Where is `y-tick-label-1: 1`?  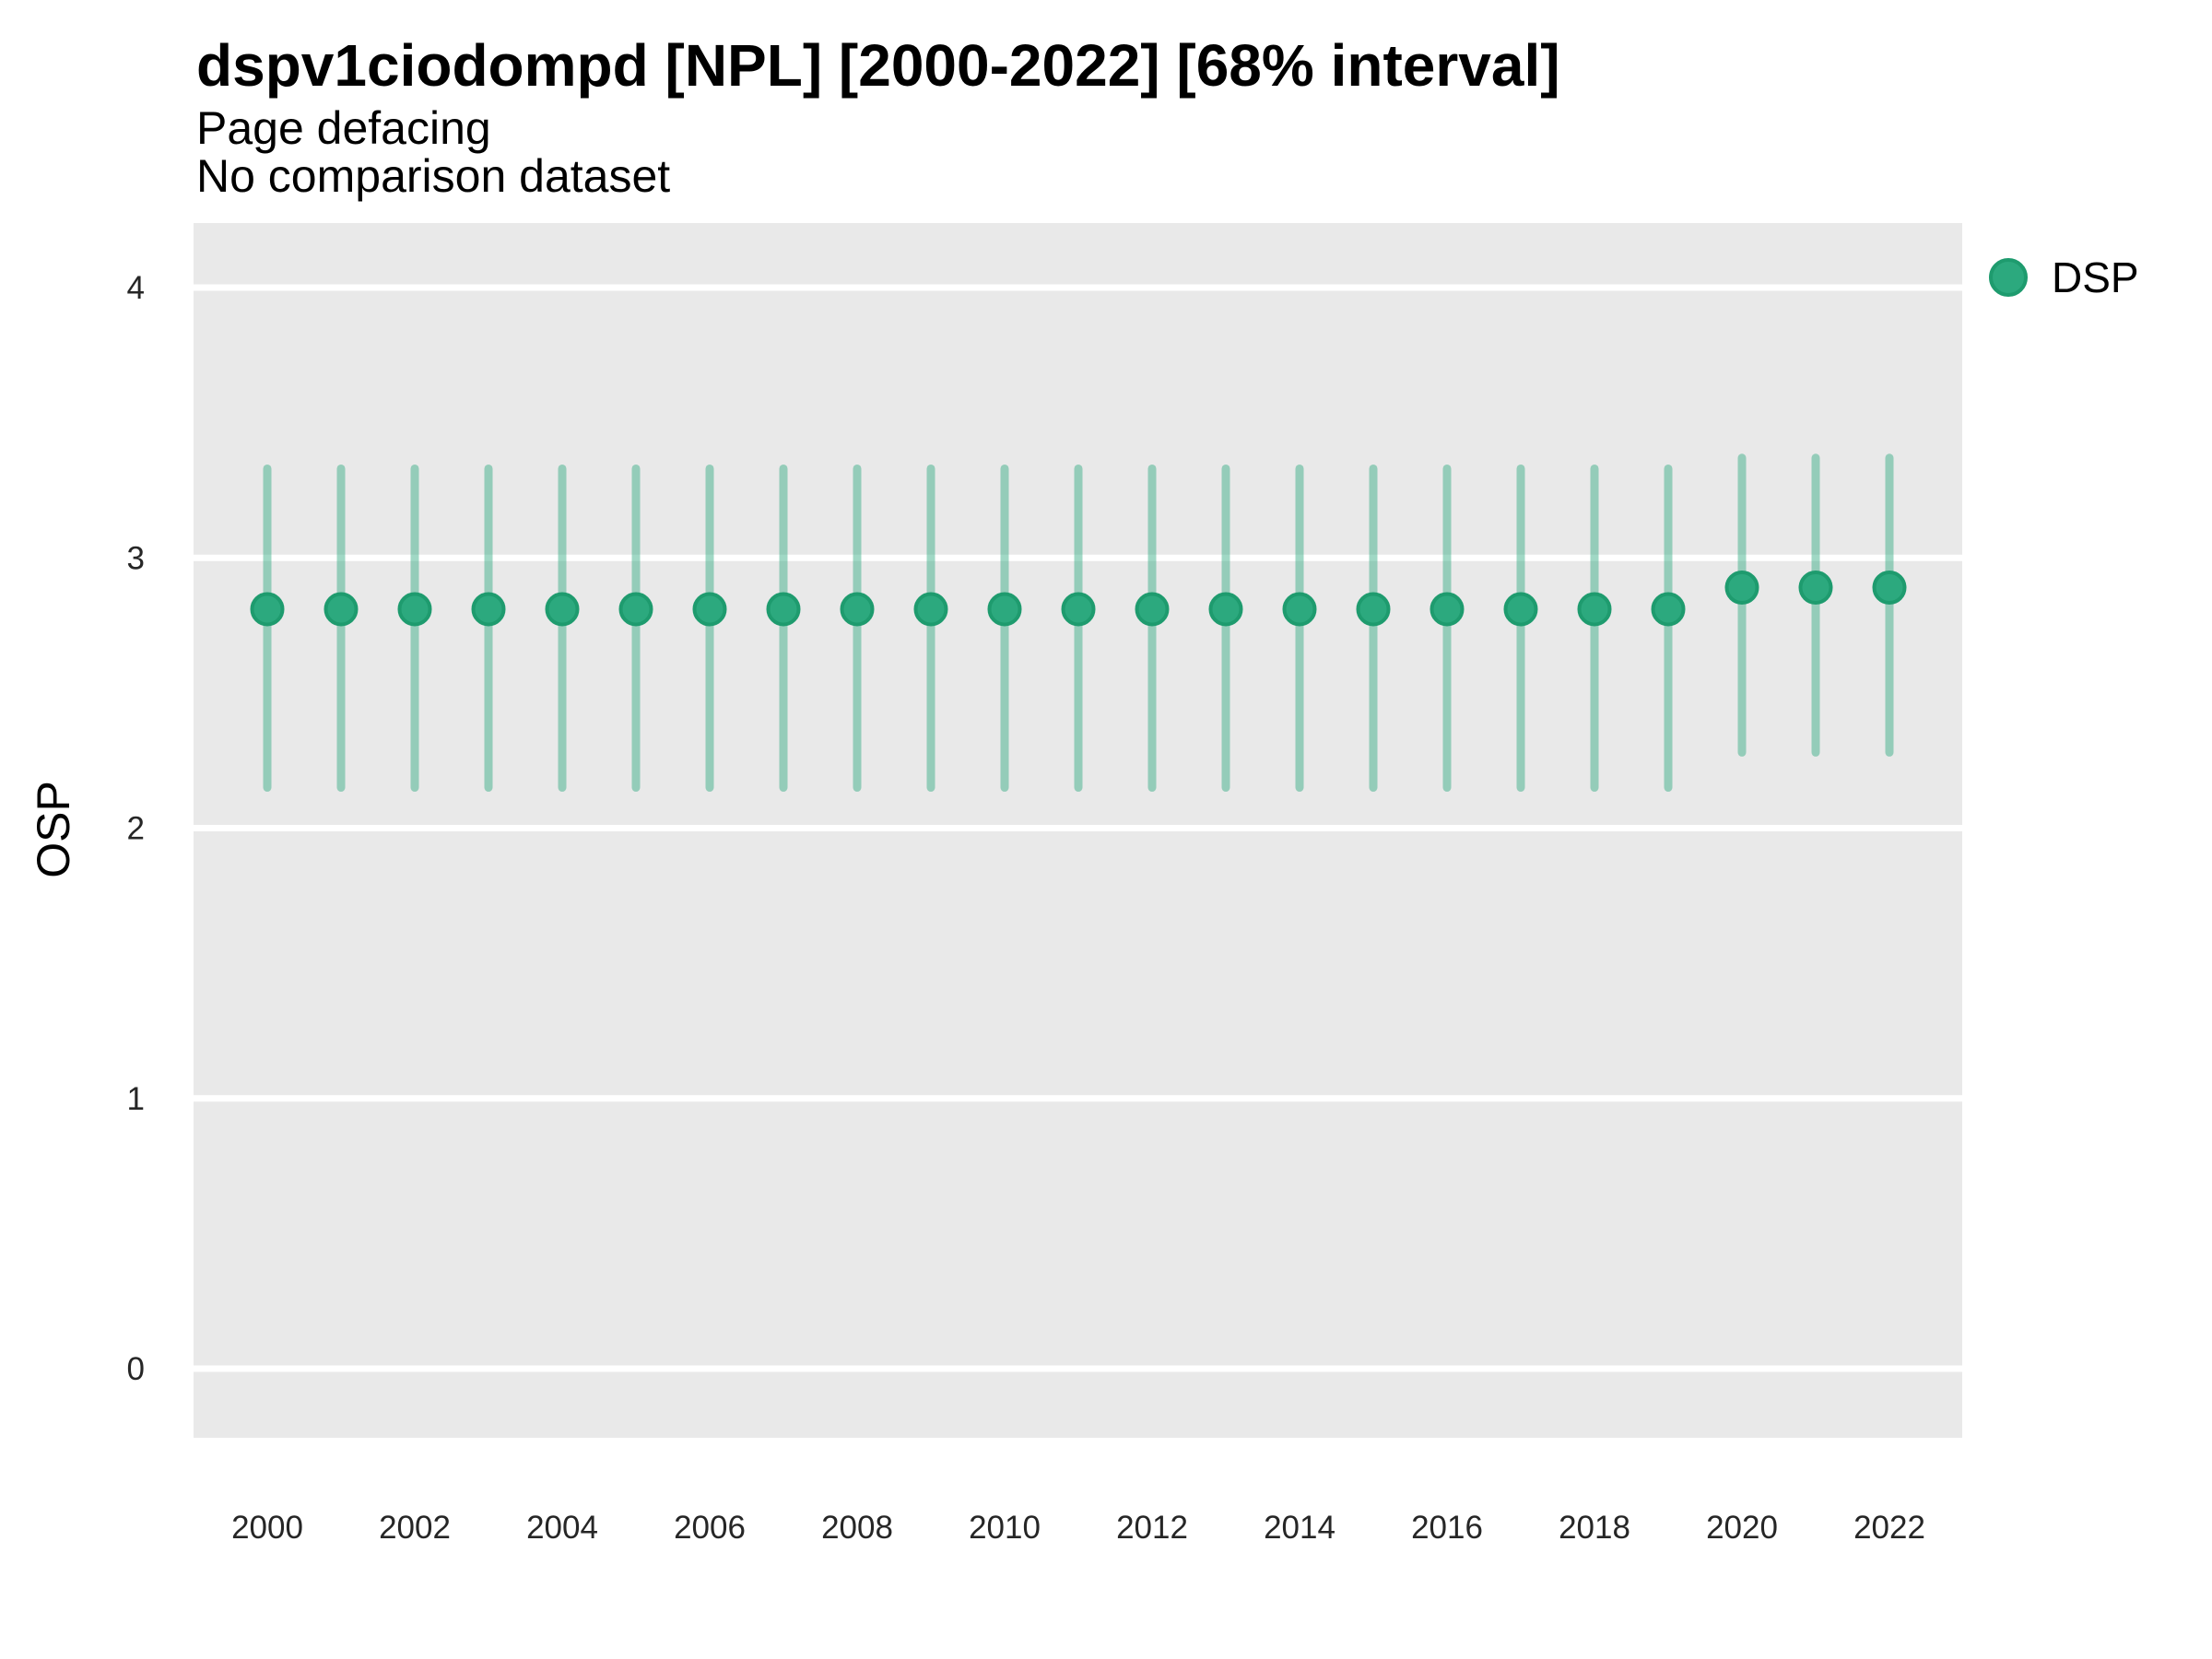 y-tick-label-1: 1 is located at coordinates (136, 1099).